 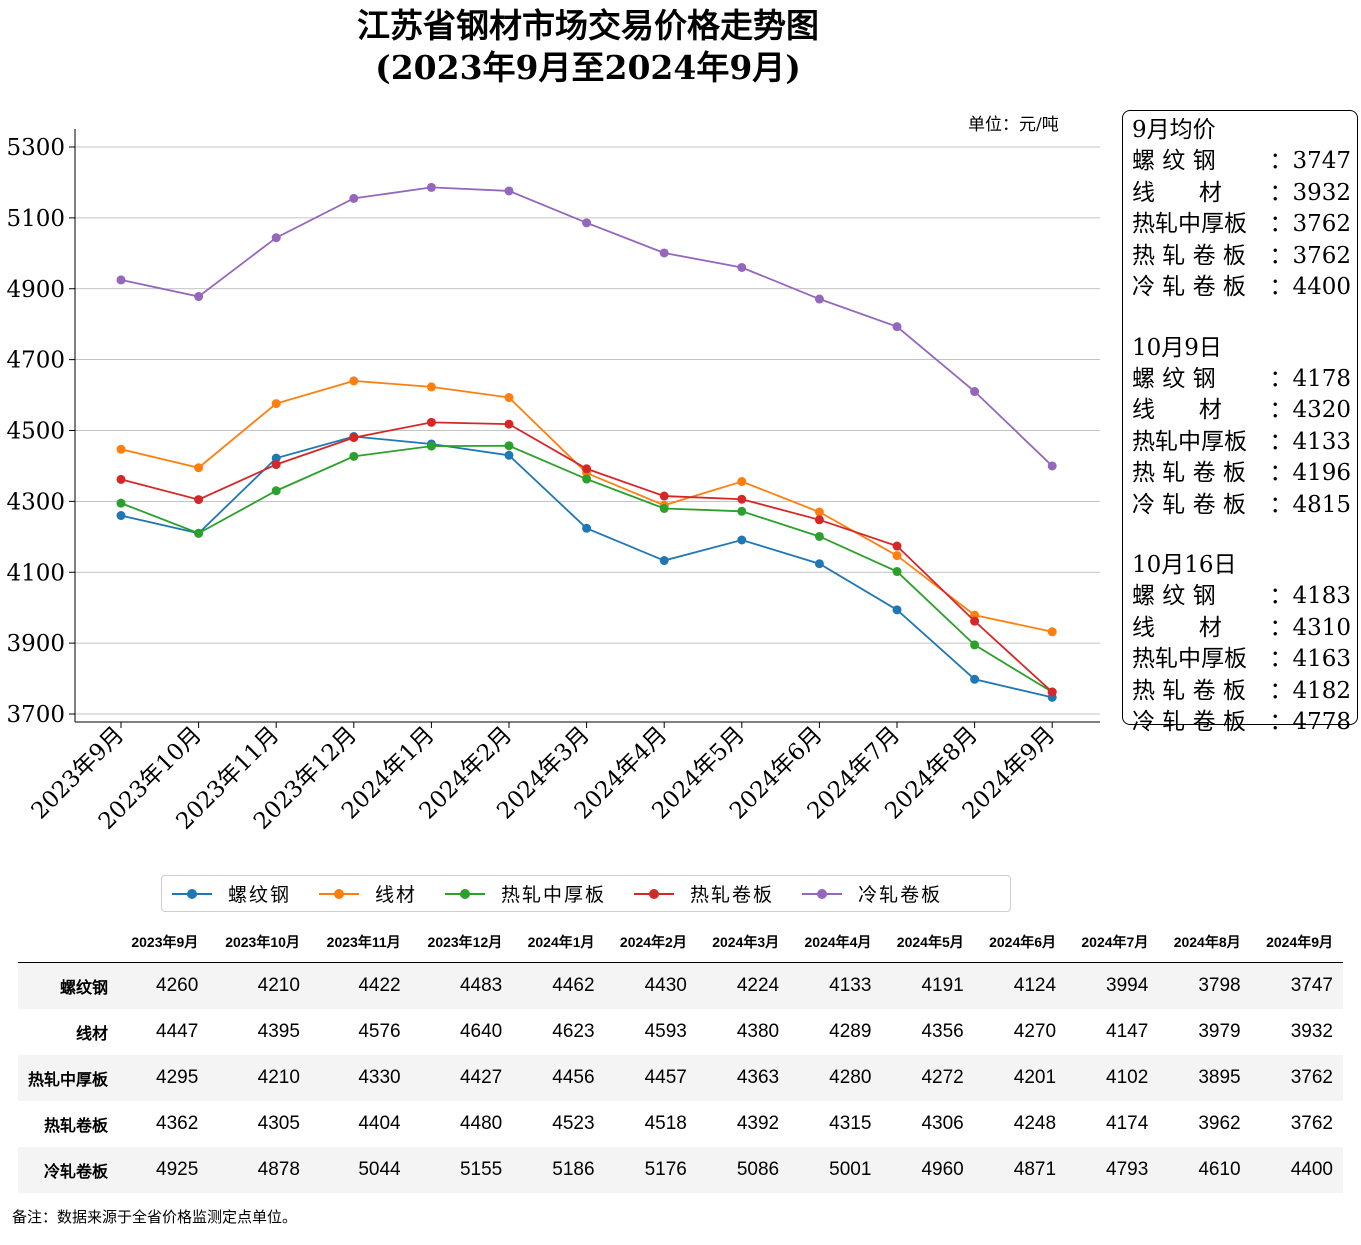 I want to click on table-cell: 4392, so click(x=758, y=1123).